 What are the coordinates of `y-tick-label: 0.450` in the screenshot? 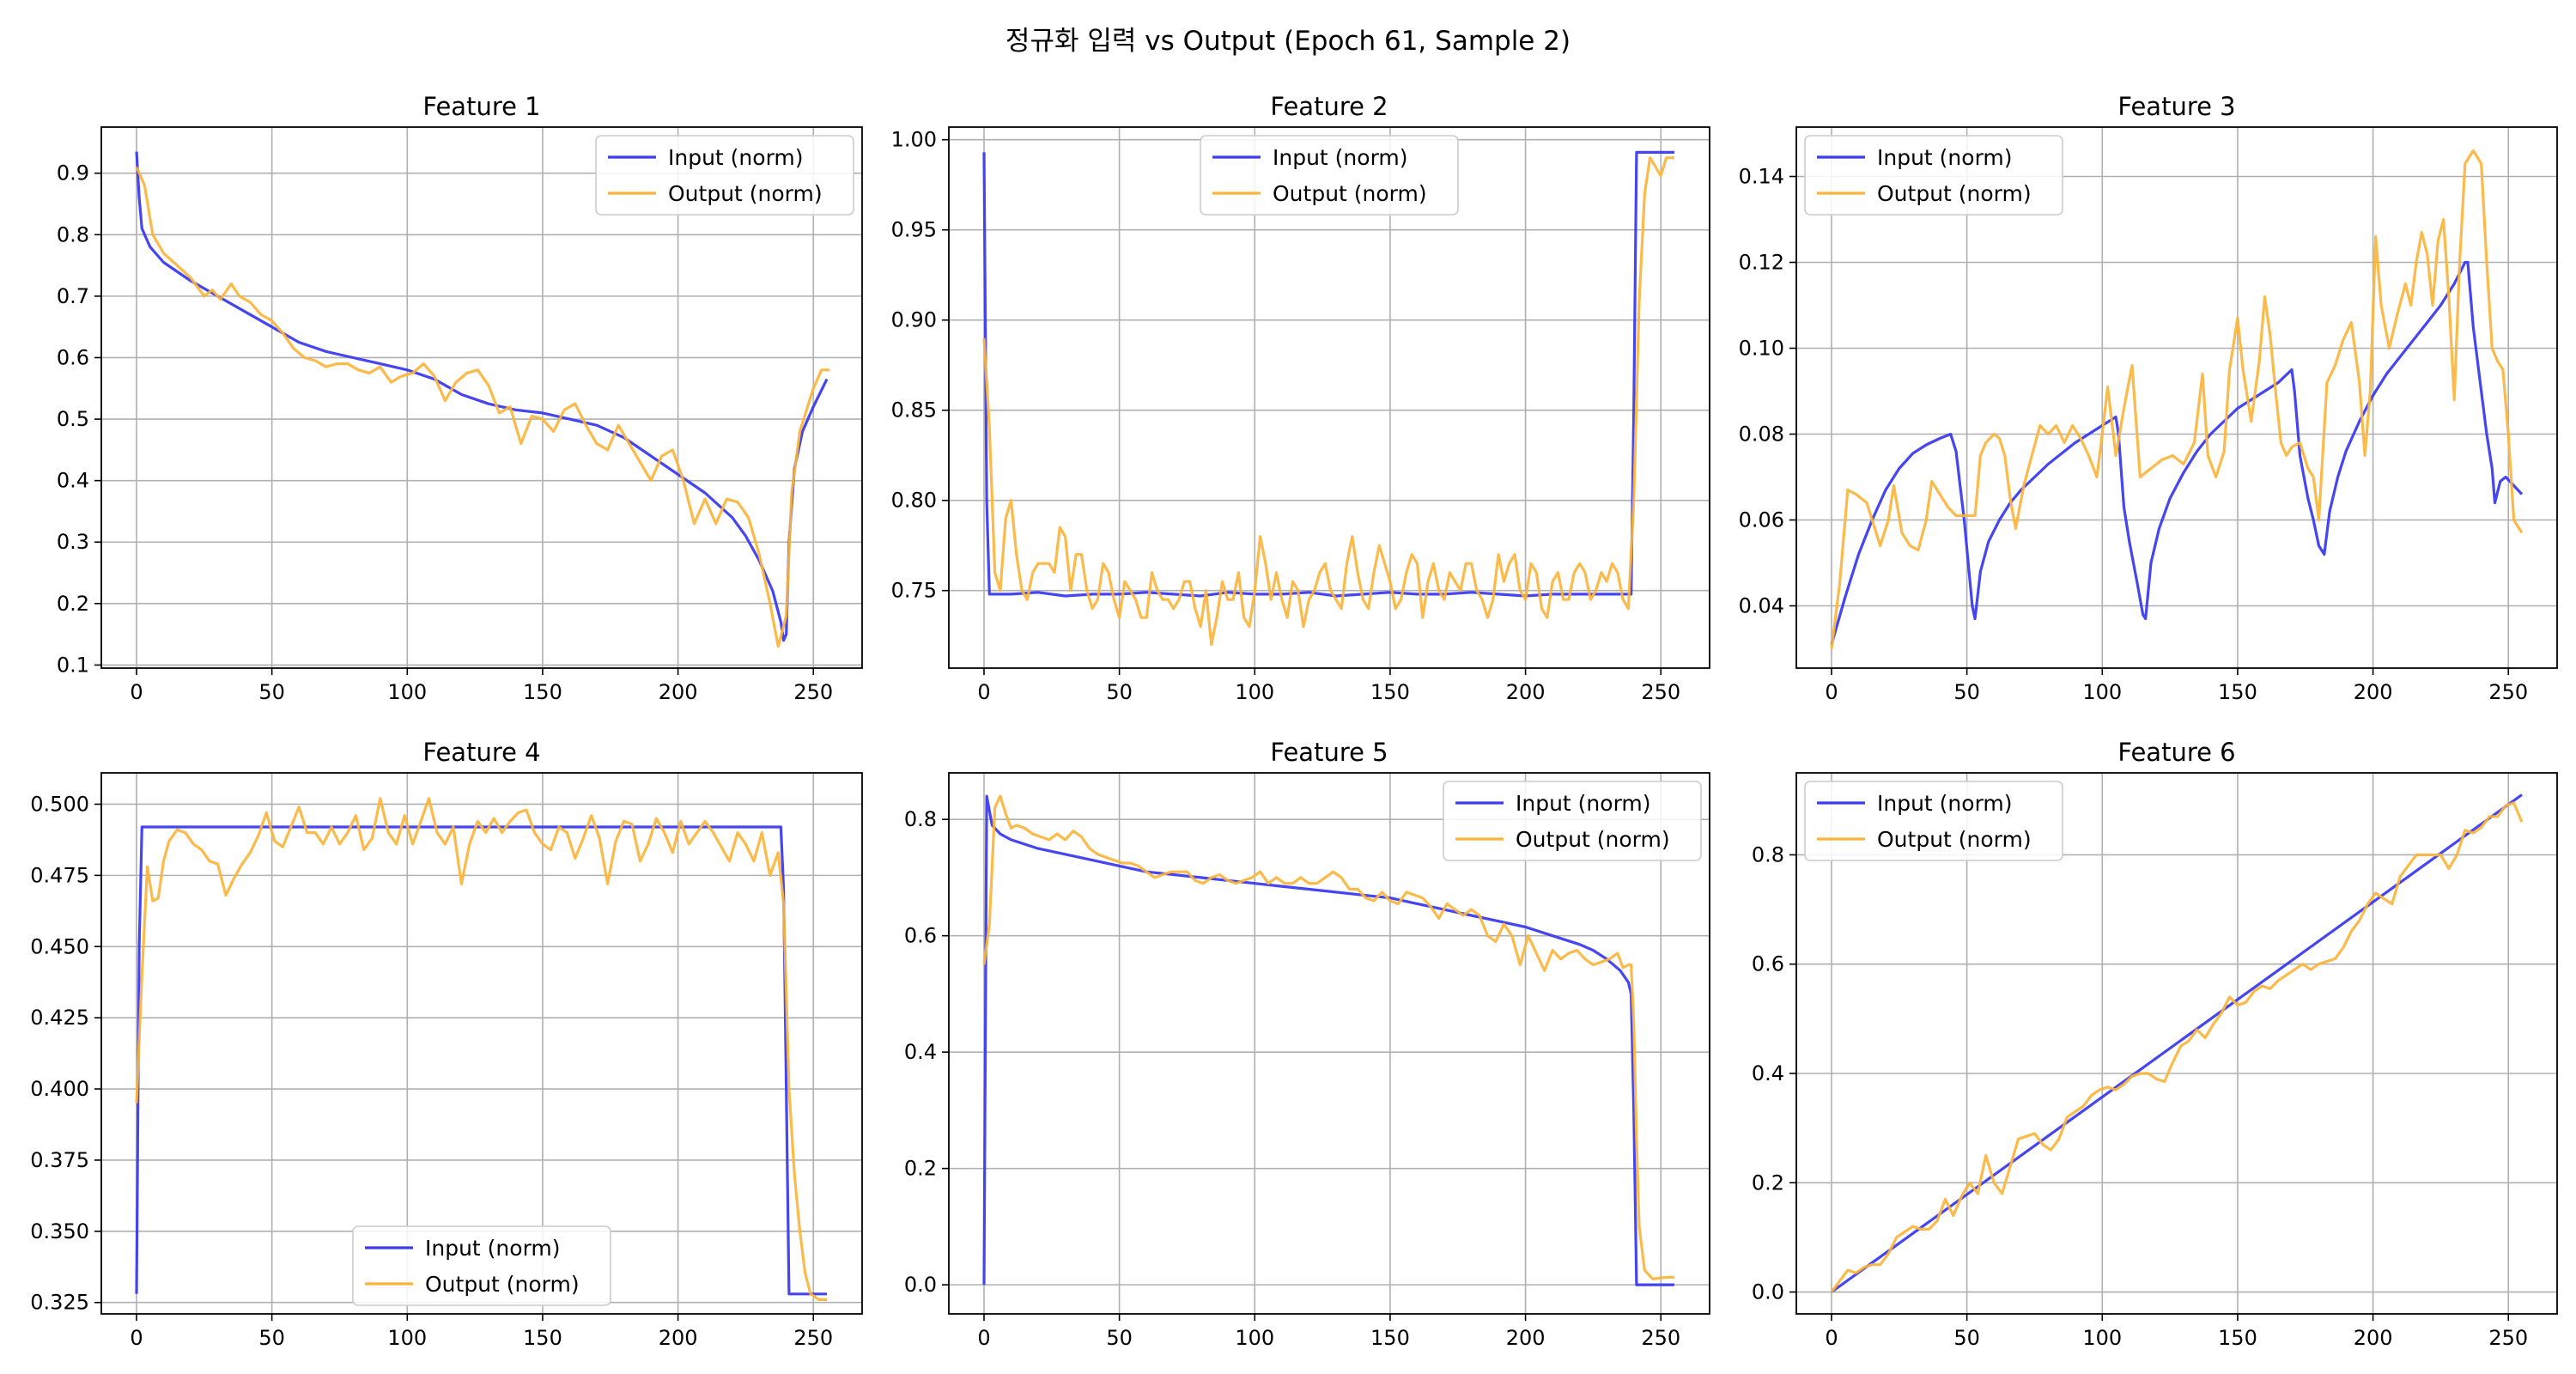 It's located at (59, 946).